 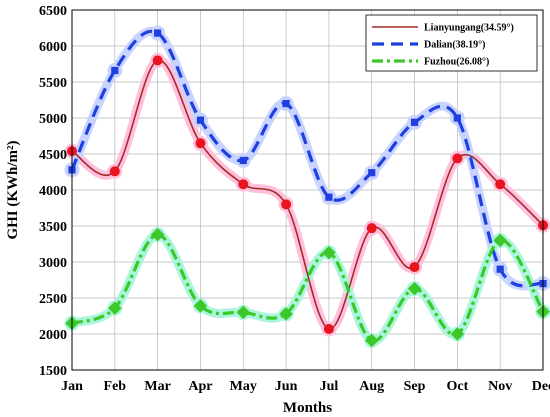 What do you see at coordinates (415, 386) in the screenshot?
I see `x-tick-label: Sep` at bounding box center [415, 386].